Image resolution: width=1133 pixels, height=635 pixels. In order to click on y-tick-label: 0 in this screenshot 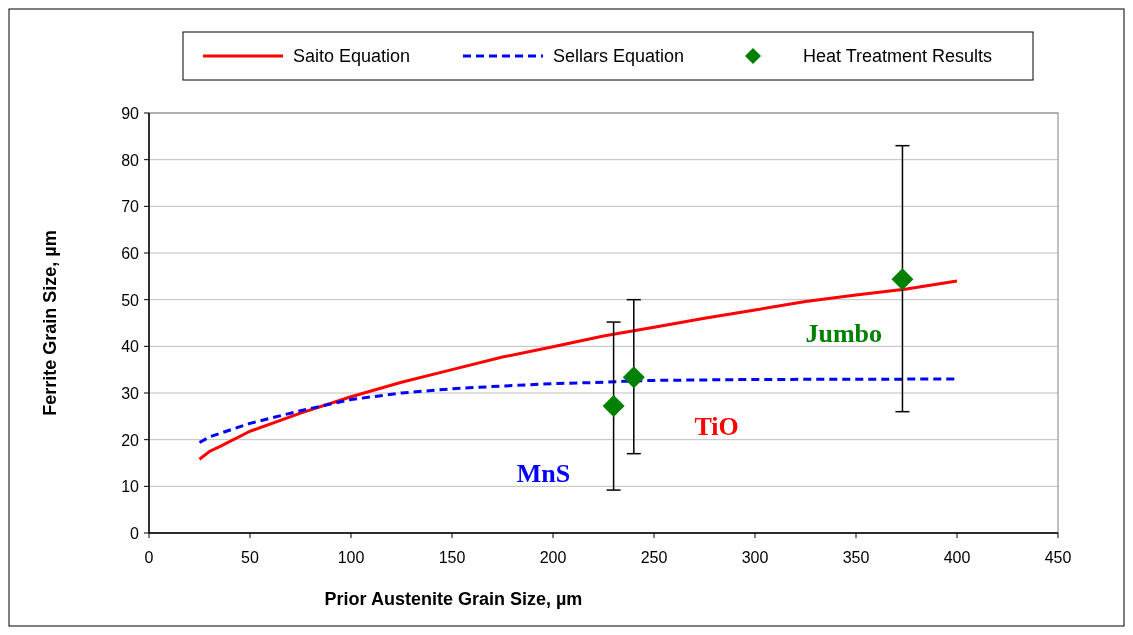, I will do `click(135, 533)`.